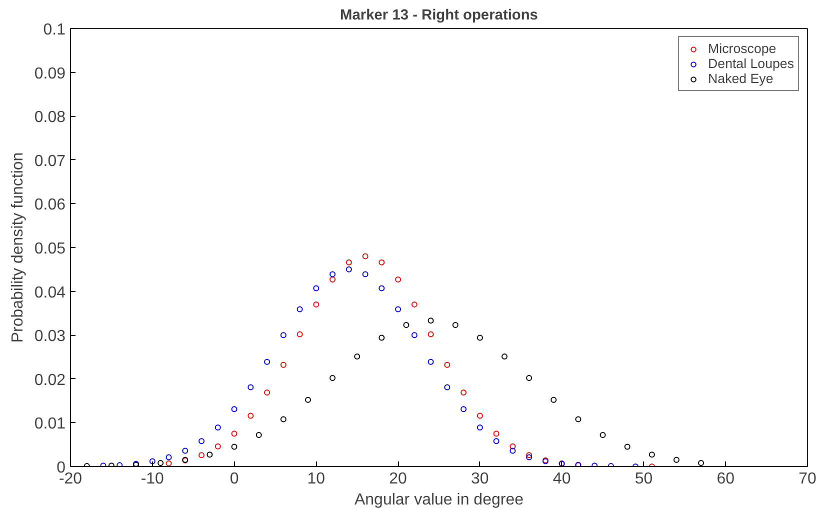 The width and height of the screenshot is (817, 511). Describe the element at coordinates (398, 479) in the screenshot. I see `x-tick-label: 20` at that location.